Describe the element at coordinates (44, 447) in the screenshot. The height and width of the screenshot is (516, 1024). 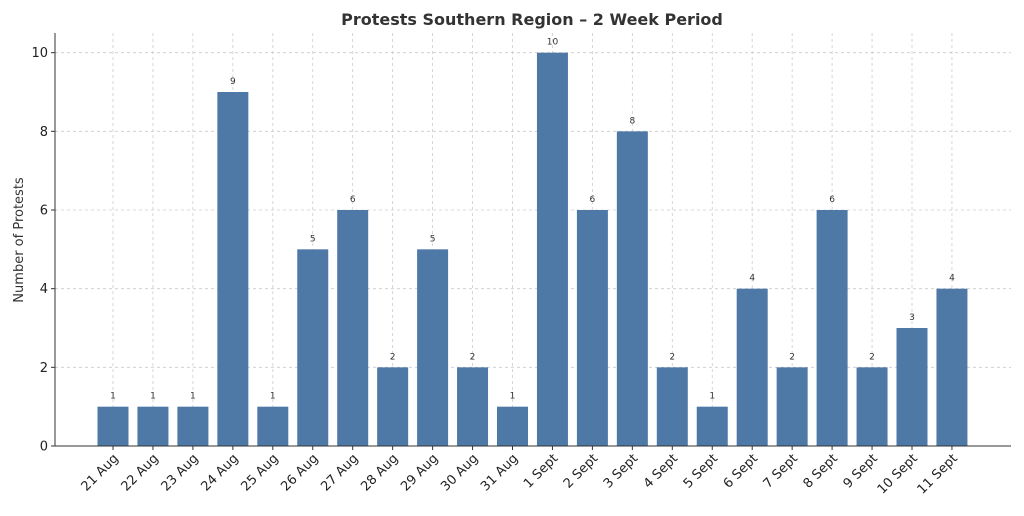
I see `y-tick-label: 0` at that location.